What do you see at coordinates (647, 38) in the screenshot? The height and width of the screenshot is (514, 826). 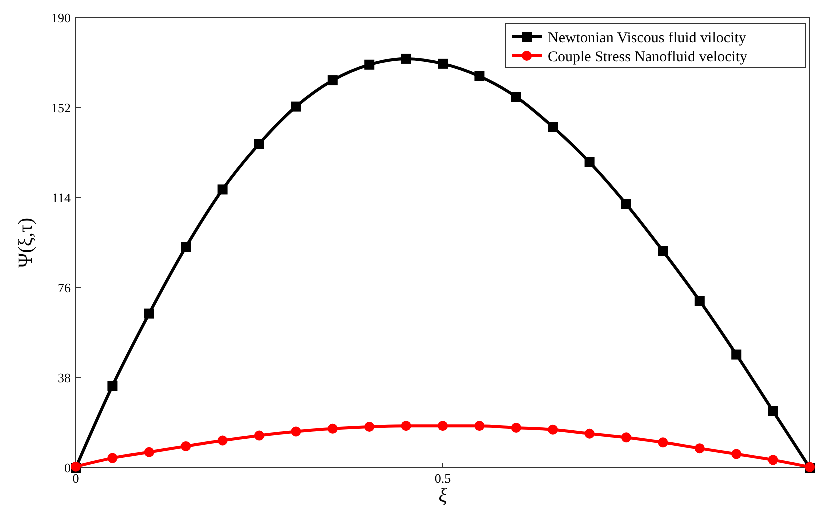 I see `legend-label: Newtonian Viscous fluid vilocity` at bounding box center [647, 38].